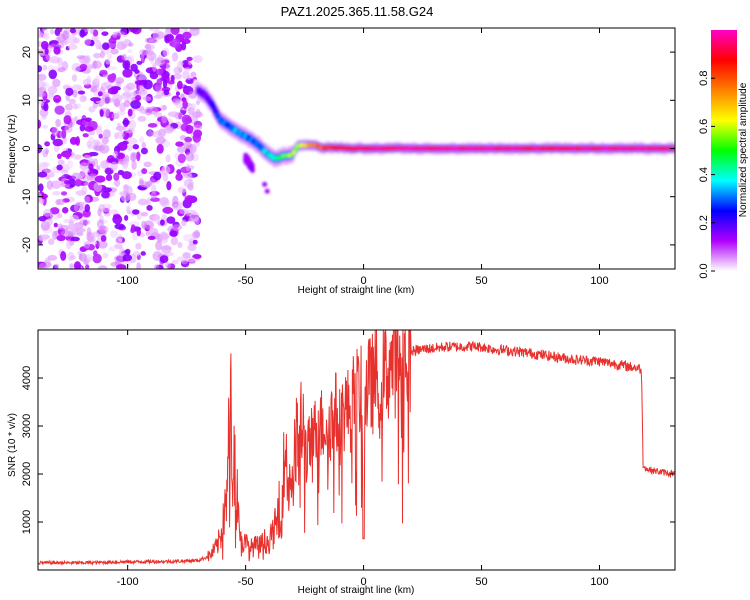  I want to click on x-tick-label: 50, so click(481, 582).